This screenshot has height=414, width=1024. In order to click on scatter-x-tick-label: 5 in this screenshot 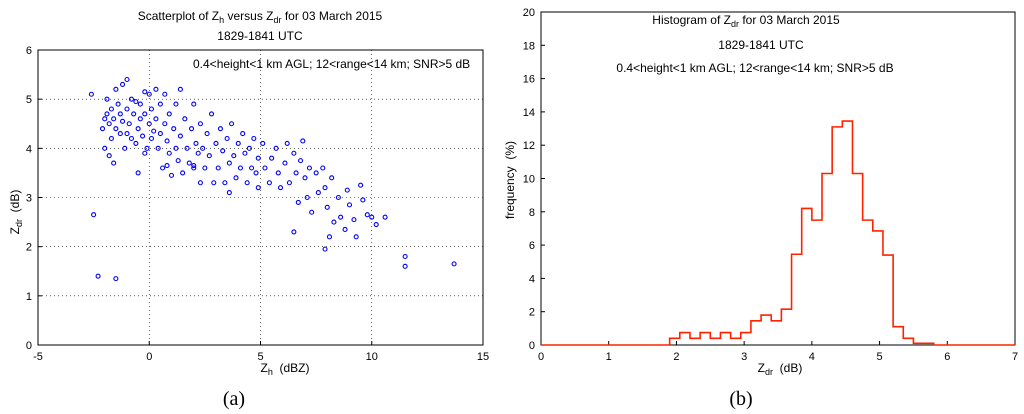, I will do `click(260, 357)`.